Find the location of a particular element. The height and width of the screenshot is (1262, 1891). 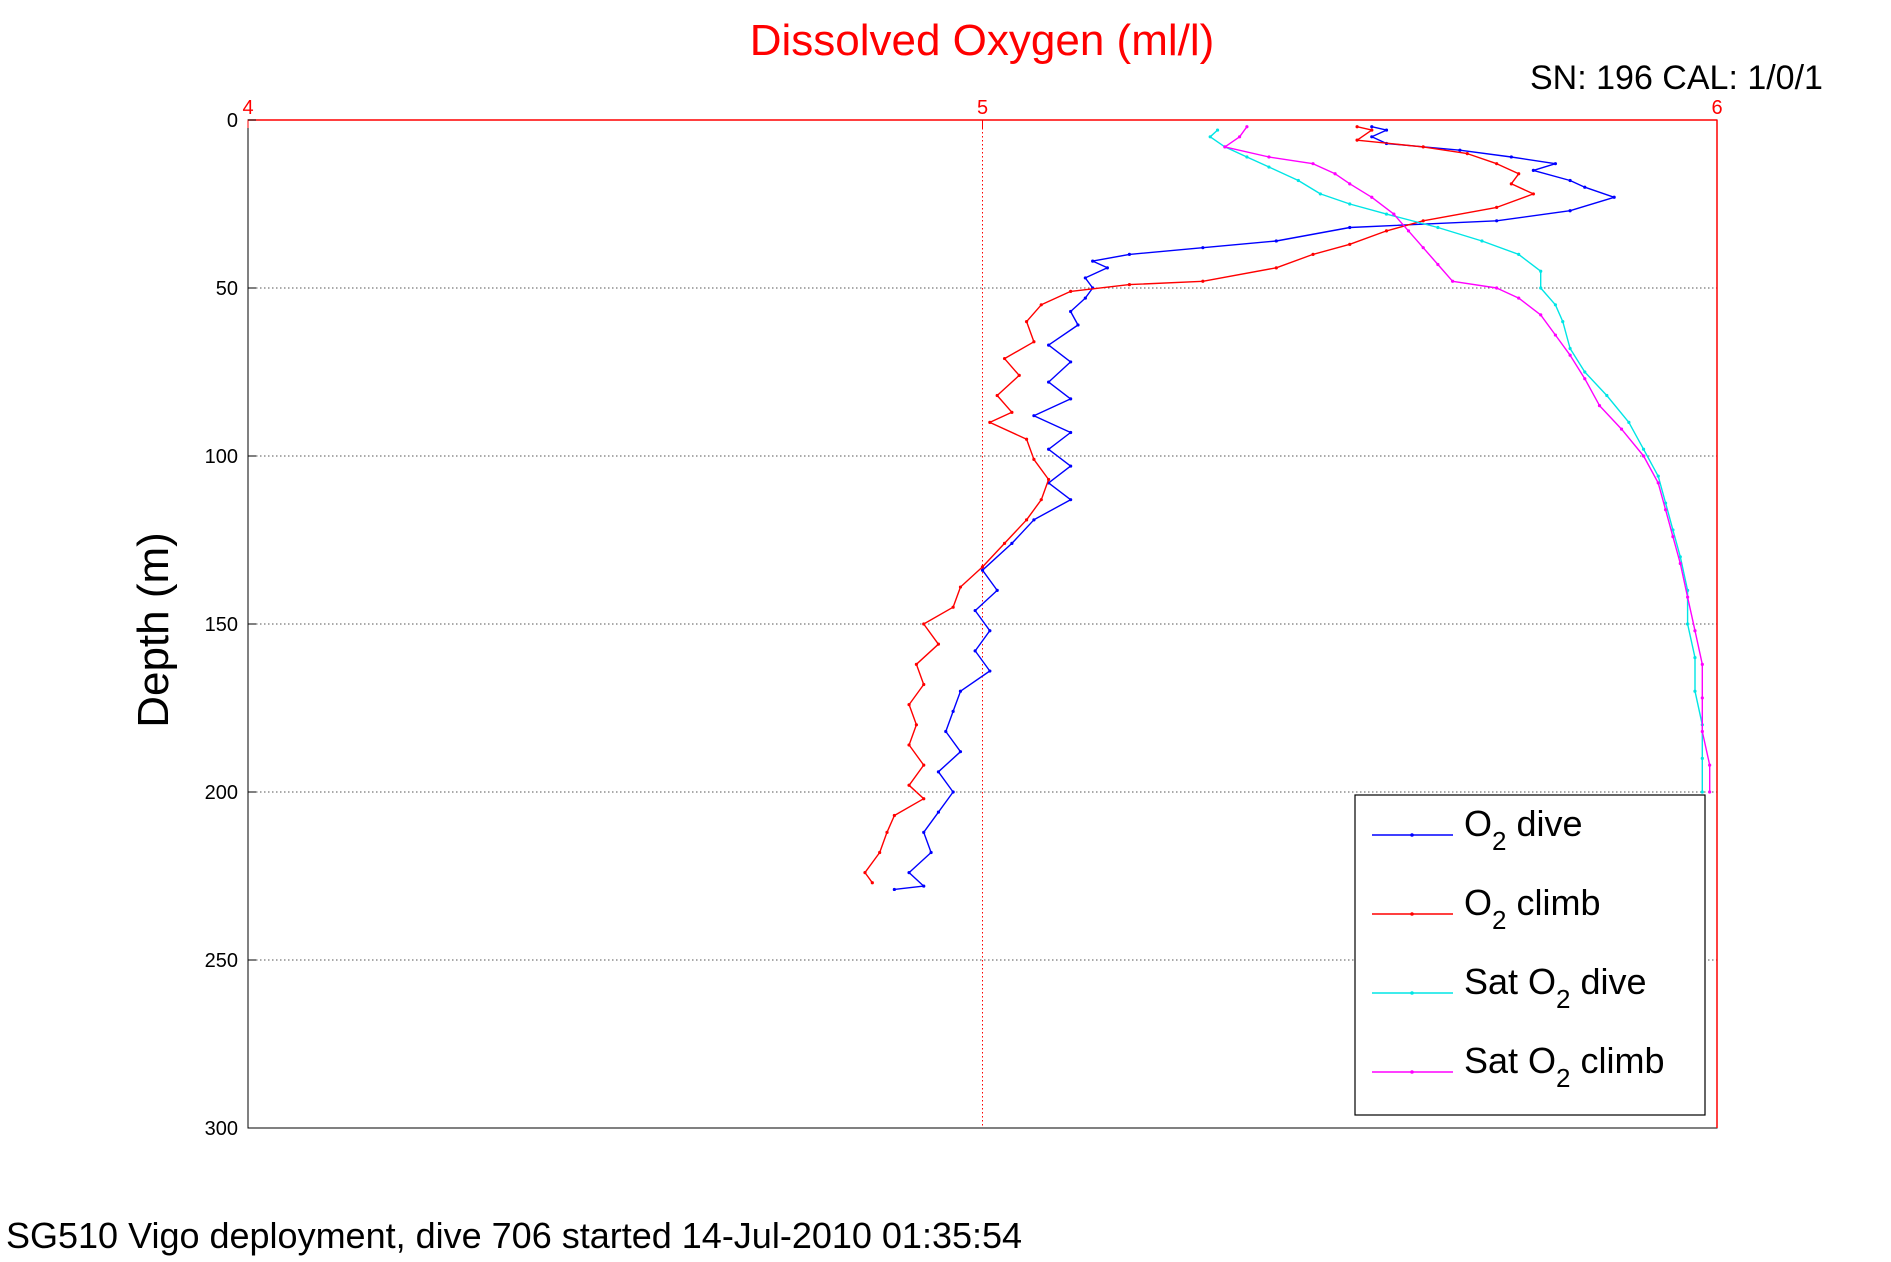

x-tick-label: 6 is located at coordinates (1716, 108).